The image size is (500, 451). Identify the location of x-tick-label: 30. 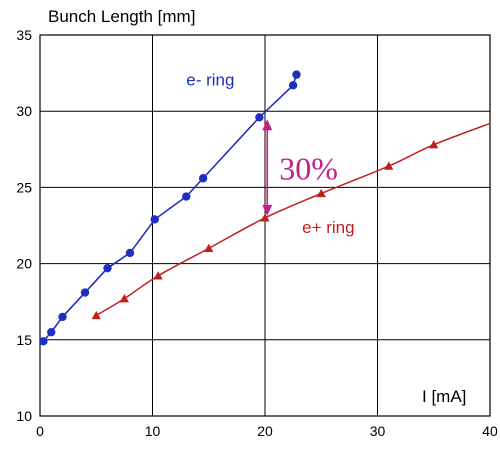
(378, 431).